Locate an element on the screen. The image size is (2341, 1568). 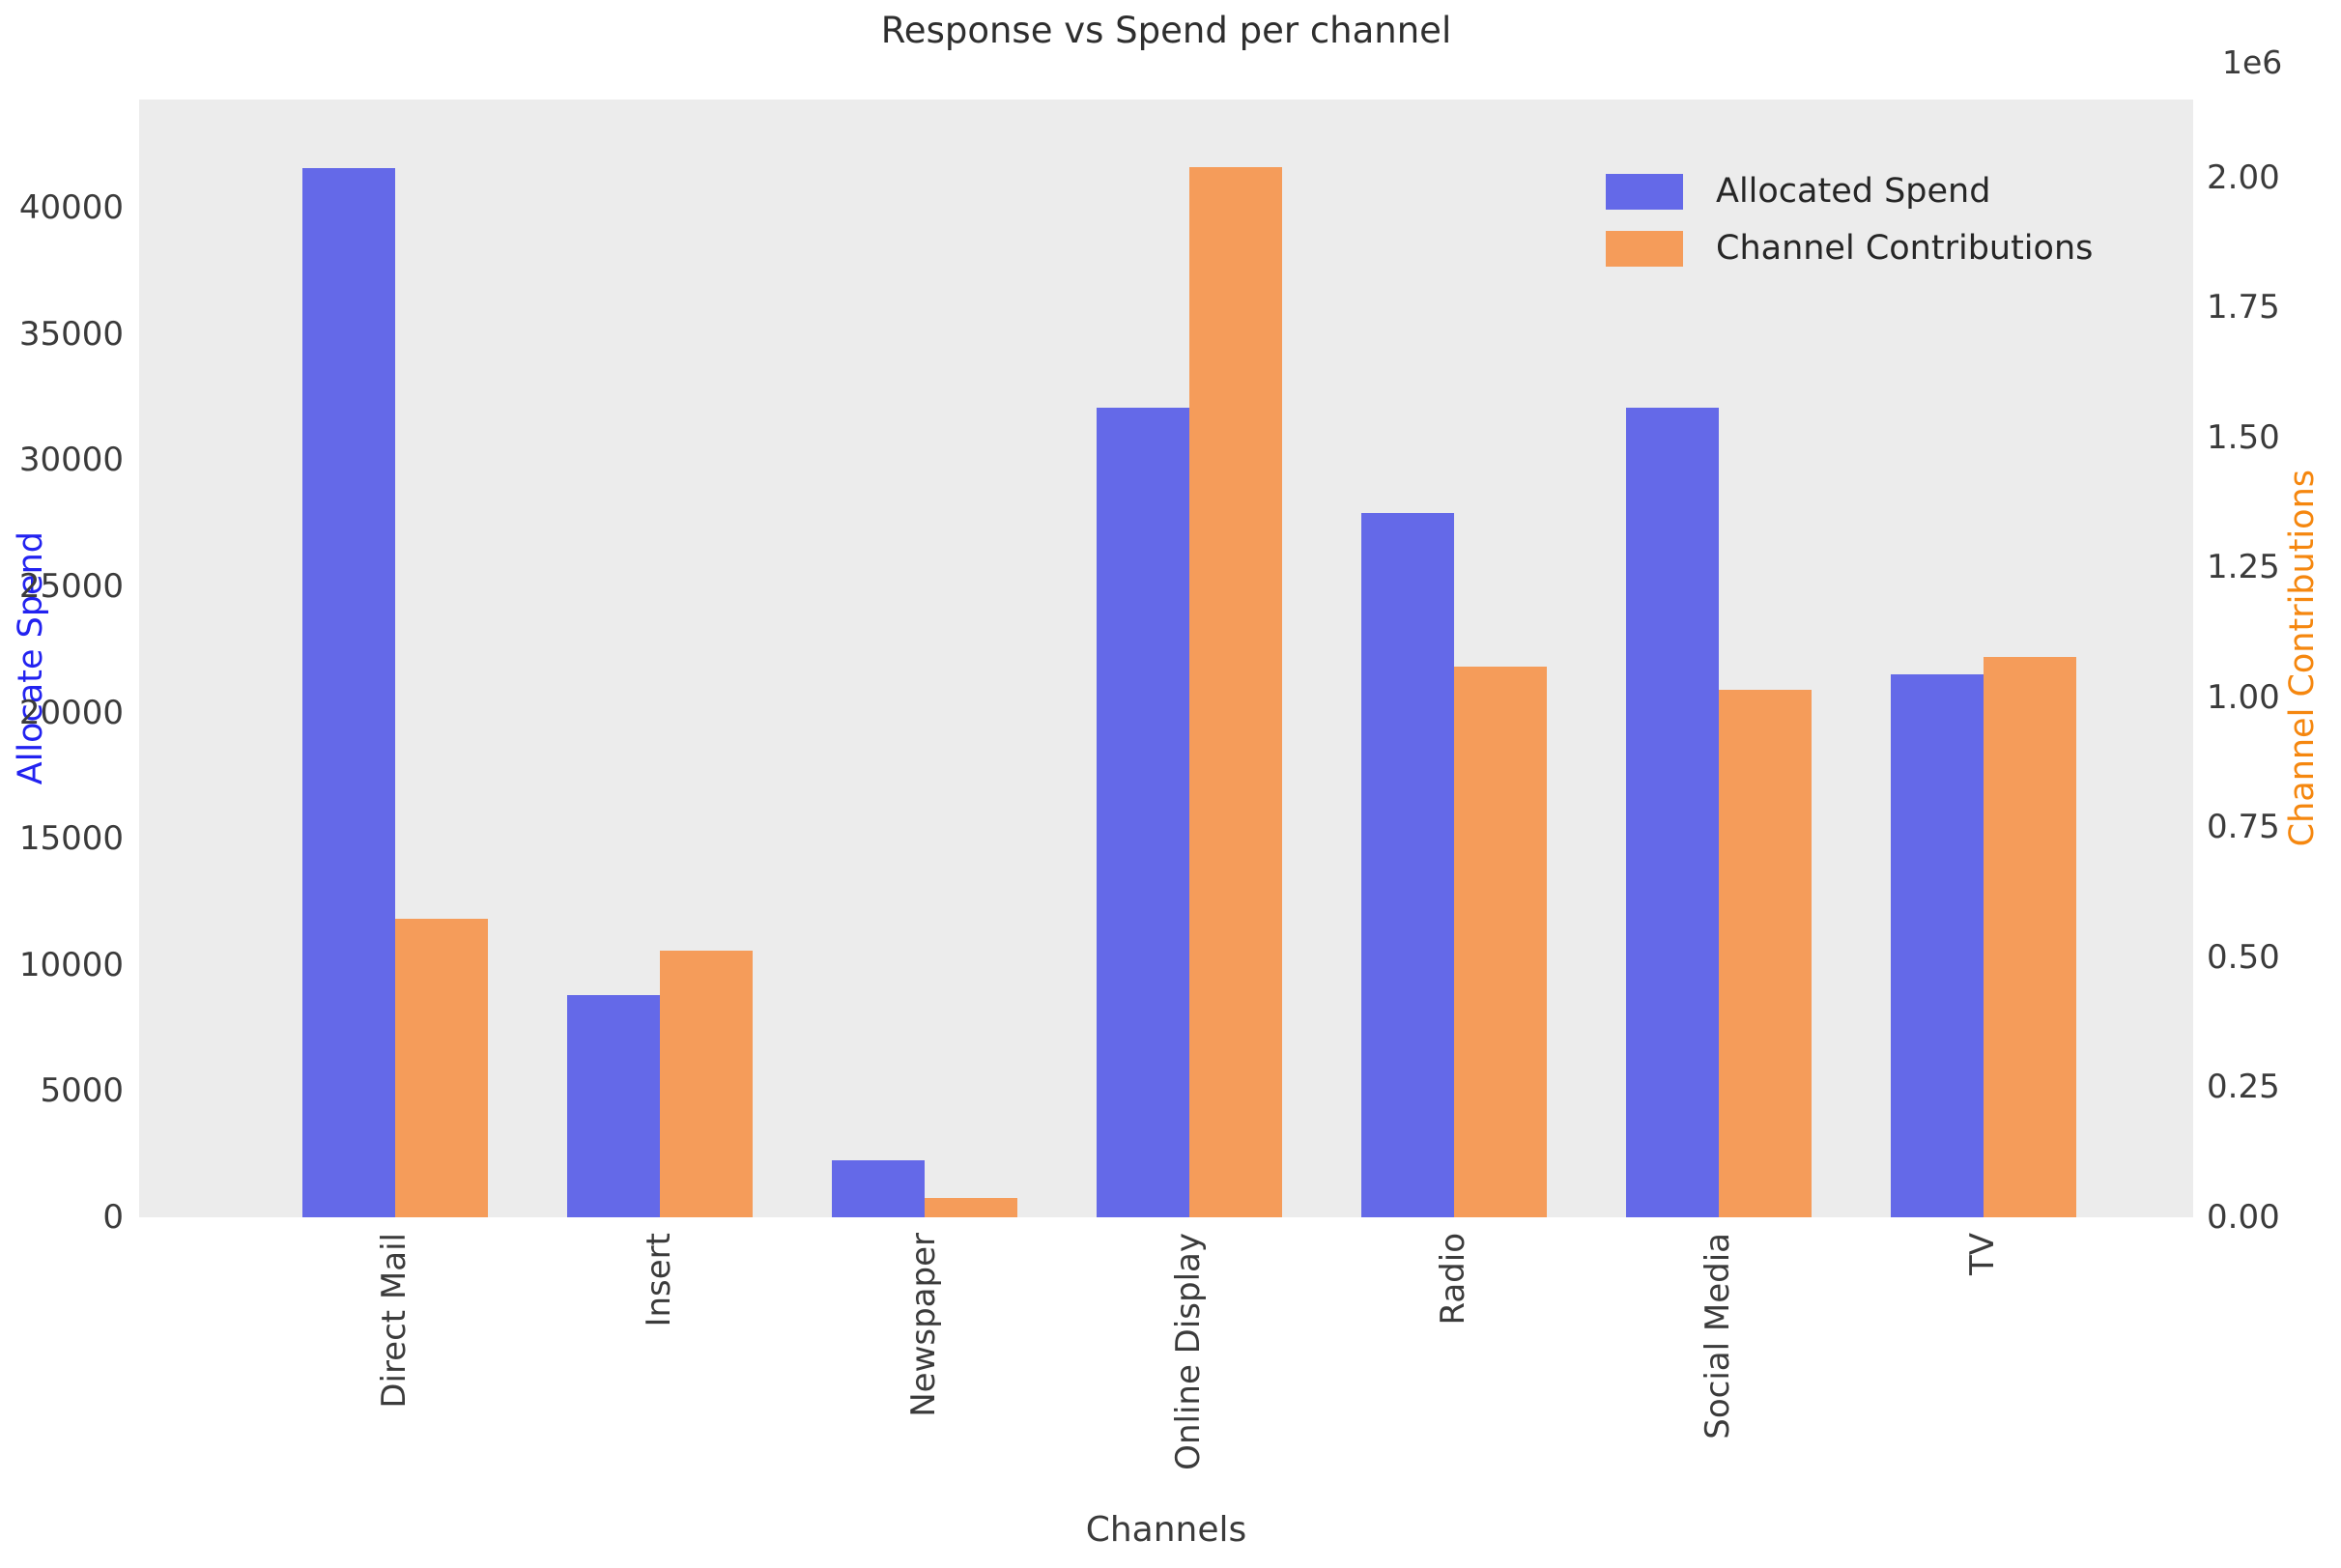
x-tick-label: Direct Mail is located at coordinates (395, 1400).